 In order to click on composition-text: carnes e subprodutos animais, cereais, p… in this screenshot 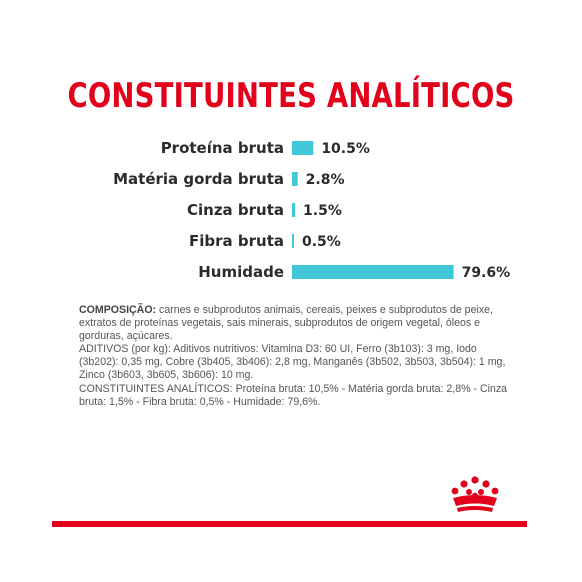, I will do `click(286, 323)`.